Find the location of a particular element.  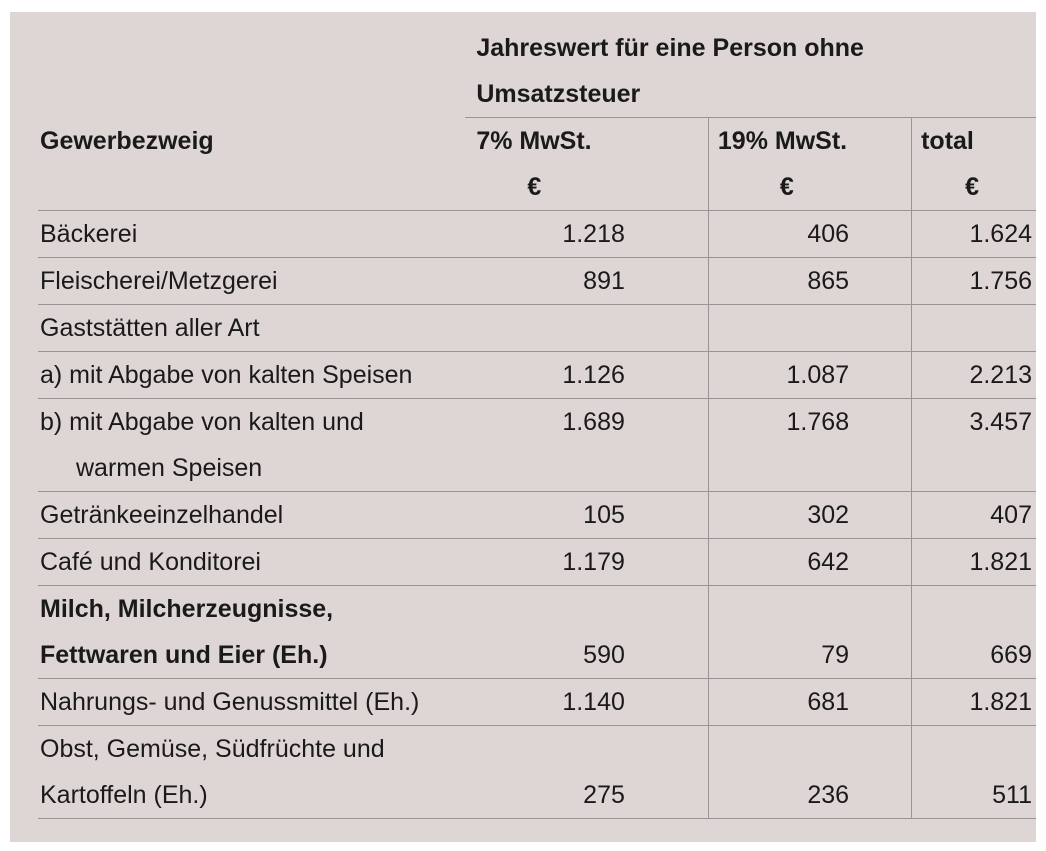

header-row-3: Gewerbezweig 7% MwSt. 19% MwSt. total is located at coordinates (537, 140).